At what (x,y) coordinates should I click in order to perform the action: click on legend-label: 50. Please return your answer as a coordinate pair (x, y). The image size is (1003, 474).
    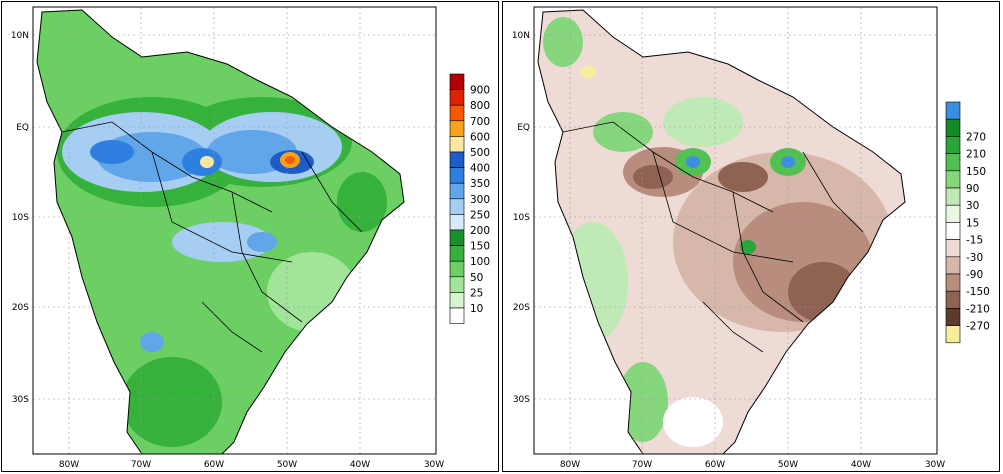
    Looking at the image, I should click on (476, 278).